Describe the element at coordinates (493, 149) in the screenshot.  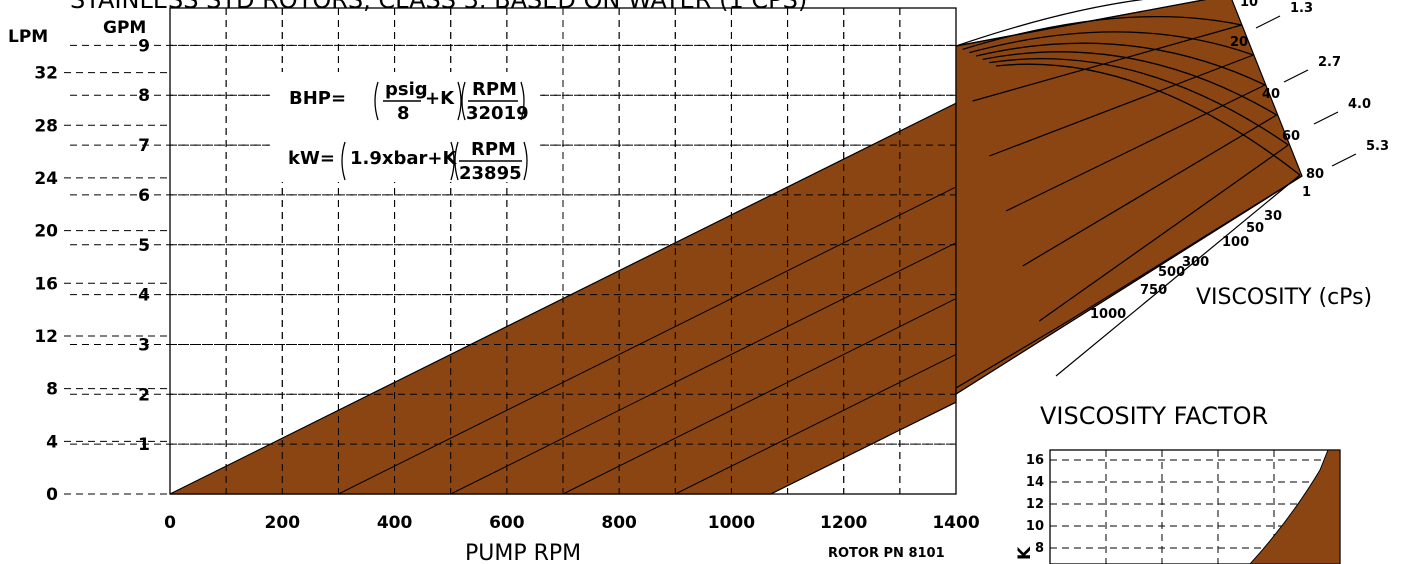
I see `kw-rpm: RPM` at that location.